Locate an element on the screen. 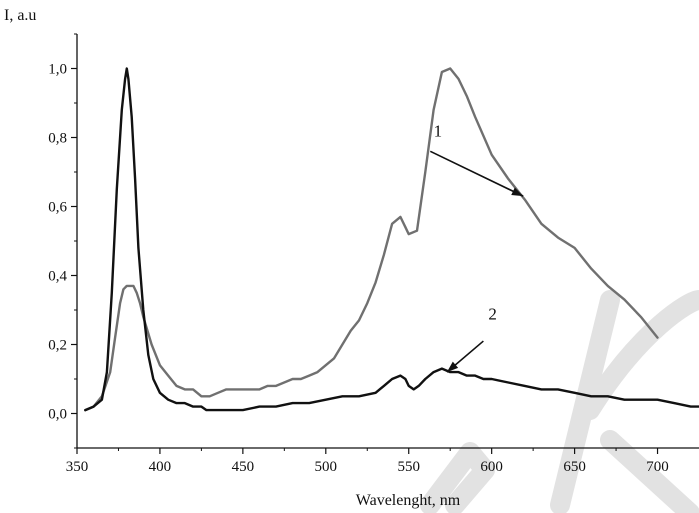  y-tick-label: 1,0 is located at coordinates (57, 70).